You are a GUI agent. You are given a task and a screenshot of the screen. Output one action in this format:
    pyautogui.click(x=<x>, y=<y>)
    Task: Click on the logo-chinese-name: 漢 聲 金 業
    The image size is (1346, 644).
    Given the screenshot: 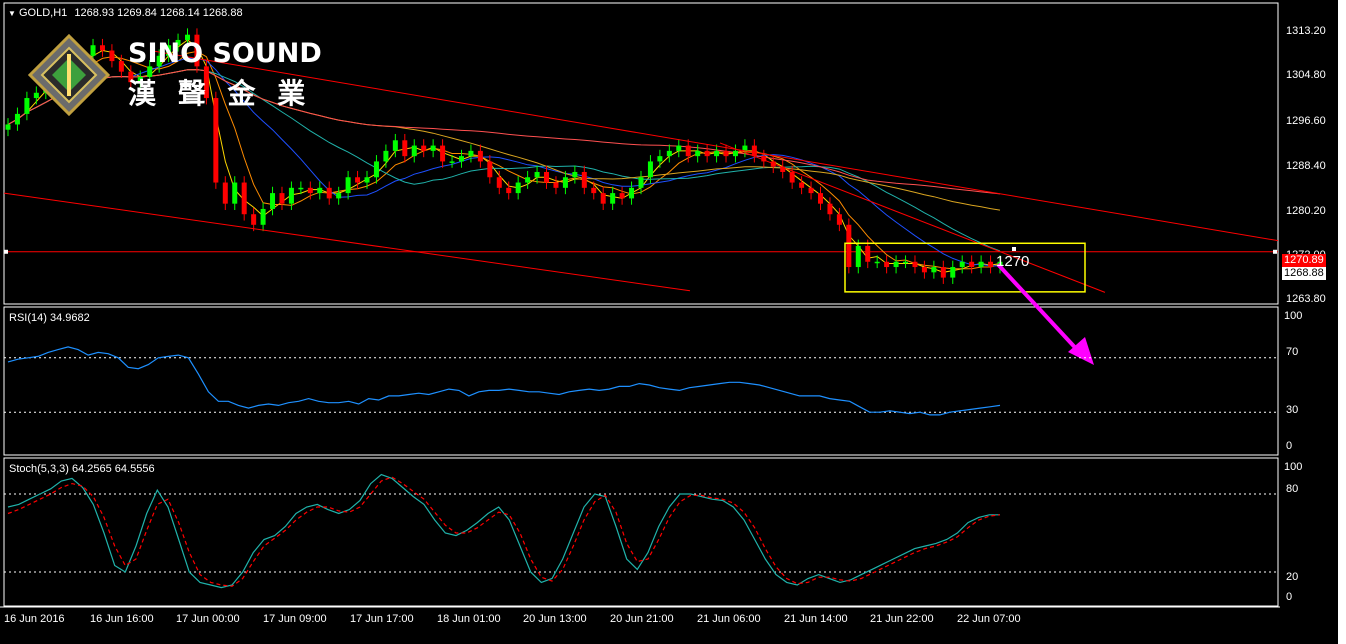 What is the action you would take?
    pyautogui.click(x=220, y=93)
    